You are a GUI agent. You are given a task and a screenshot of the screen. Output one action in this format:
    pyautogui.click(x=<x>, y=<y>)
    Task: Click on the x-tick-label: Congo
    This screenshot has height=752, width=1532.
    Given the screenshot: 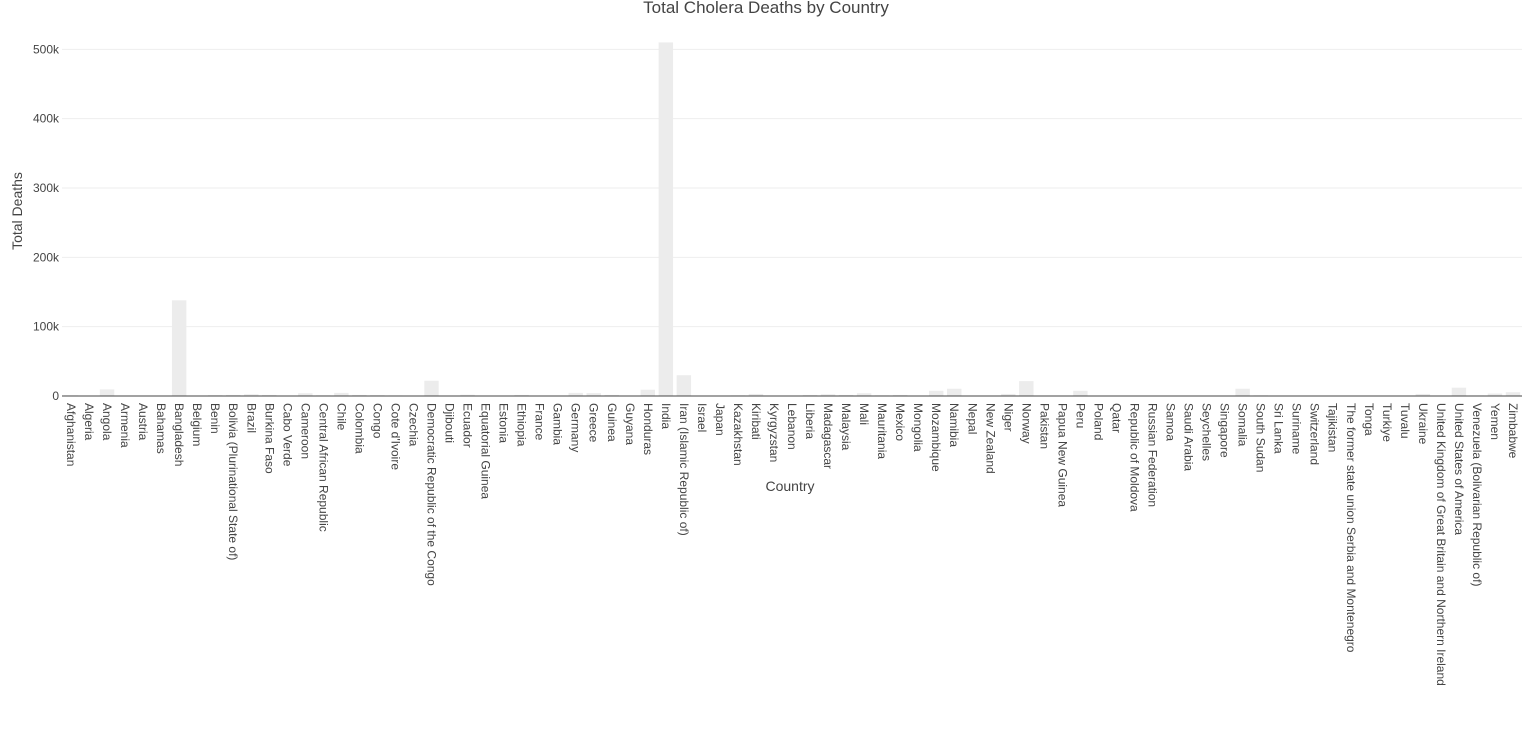 What is the action you would take?
    pyautogui.click(x=377, y=421)
    